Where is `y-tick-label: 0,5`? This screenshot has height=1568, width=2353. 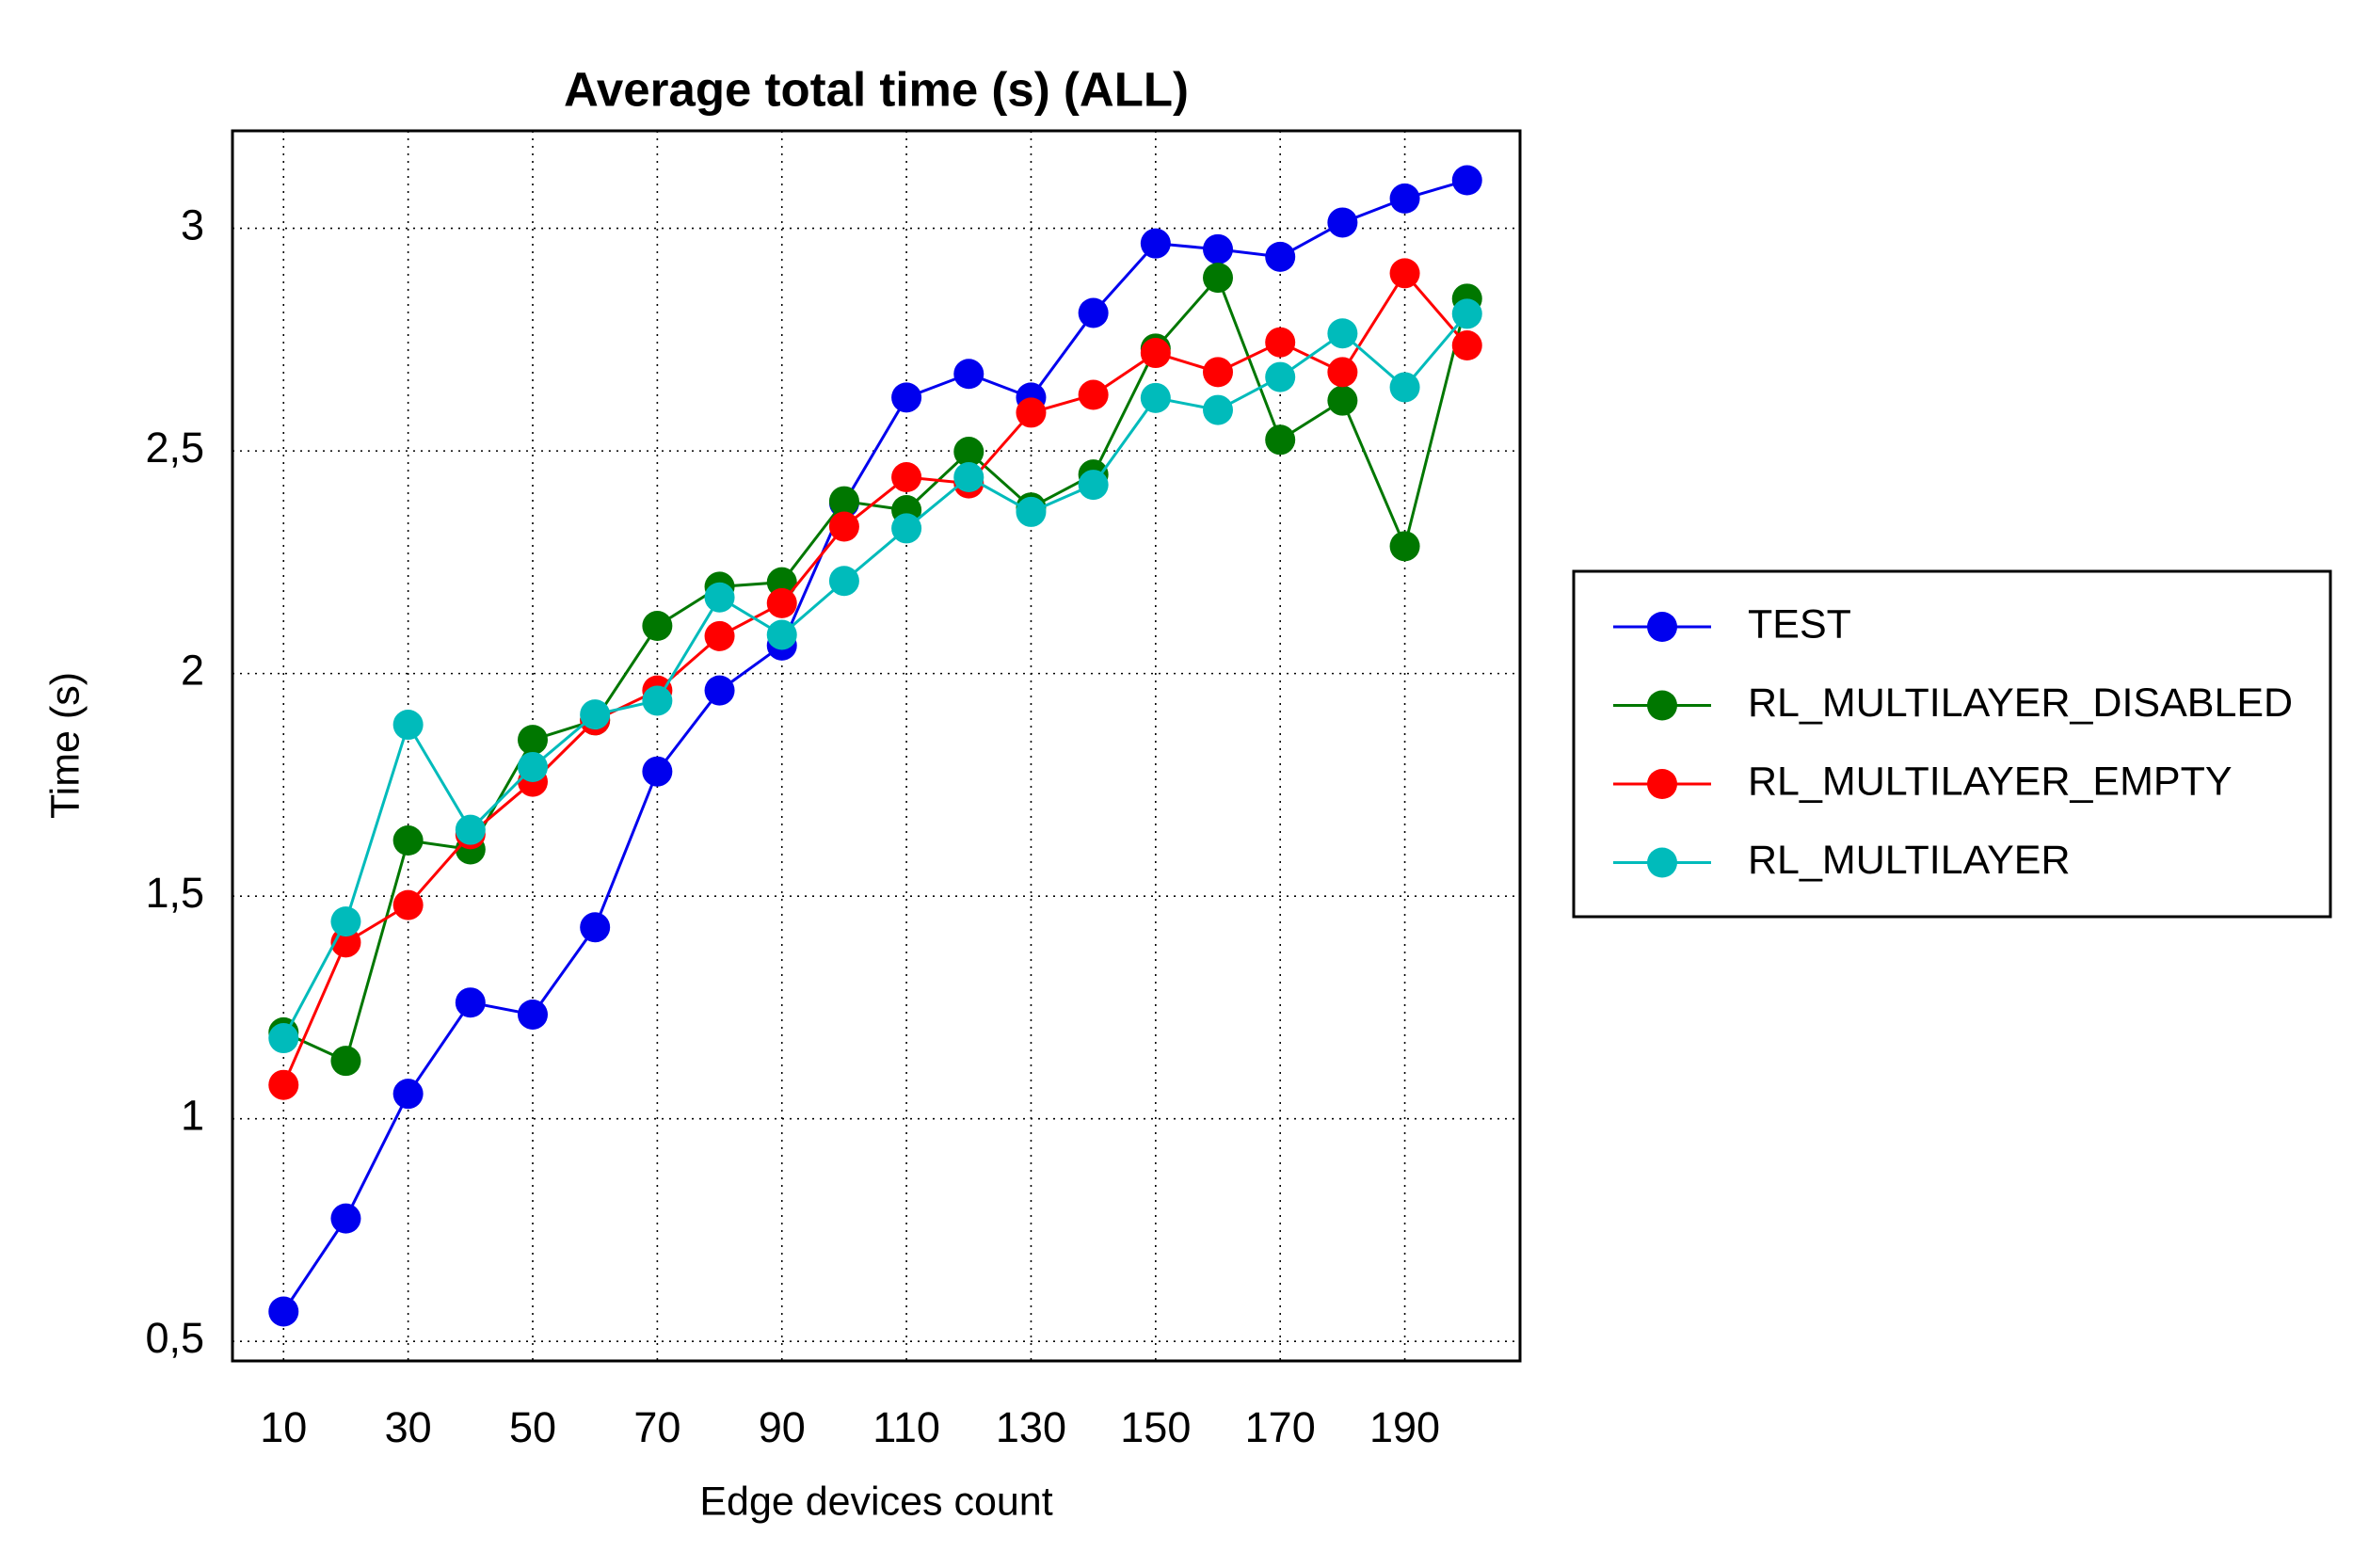
y-tick-label: 0,5 is located at coordinates (174, 1338).